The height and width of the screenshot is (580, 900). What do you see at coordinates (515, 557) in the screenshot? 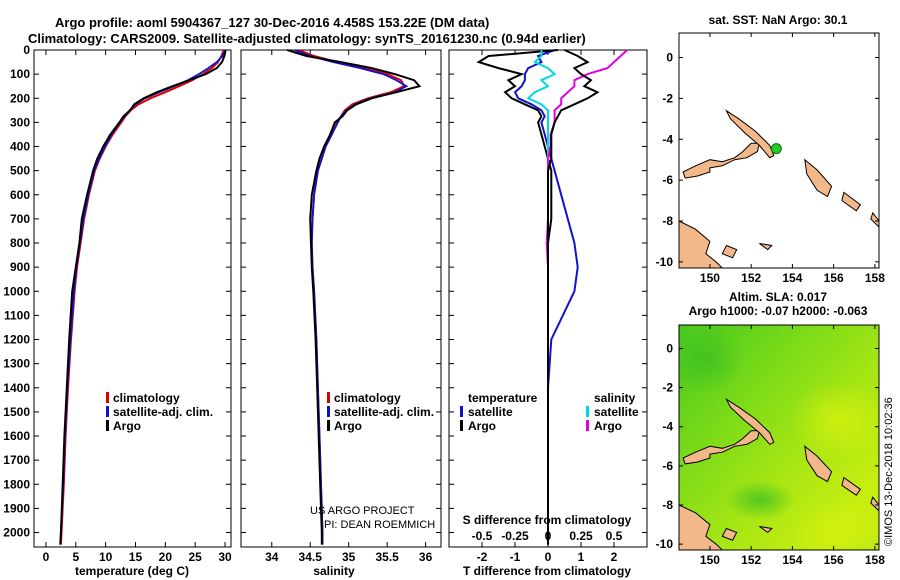
I see `x-tick-label: -1` at bounding box center [515, 557].